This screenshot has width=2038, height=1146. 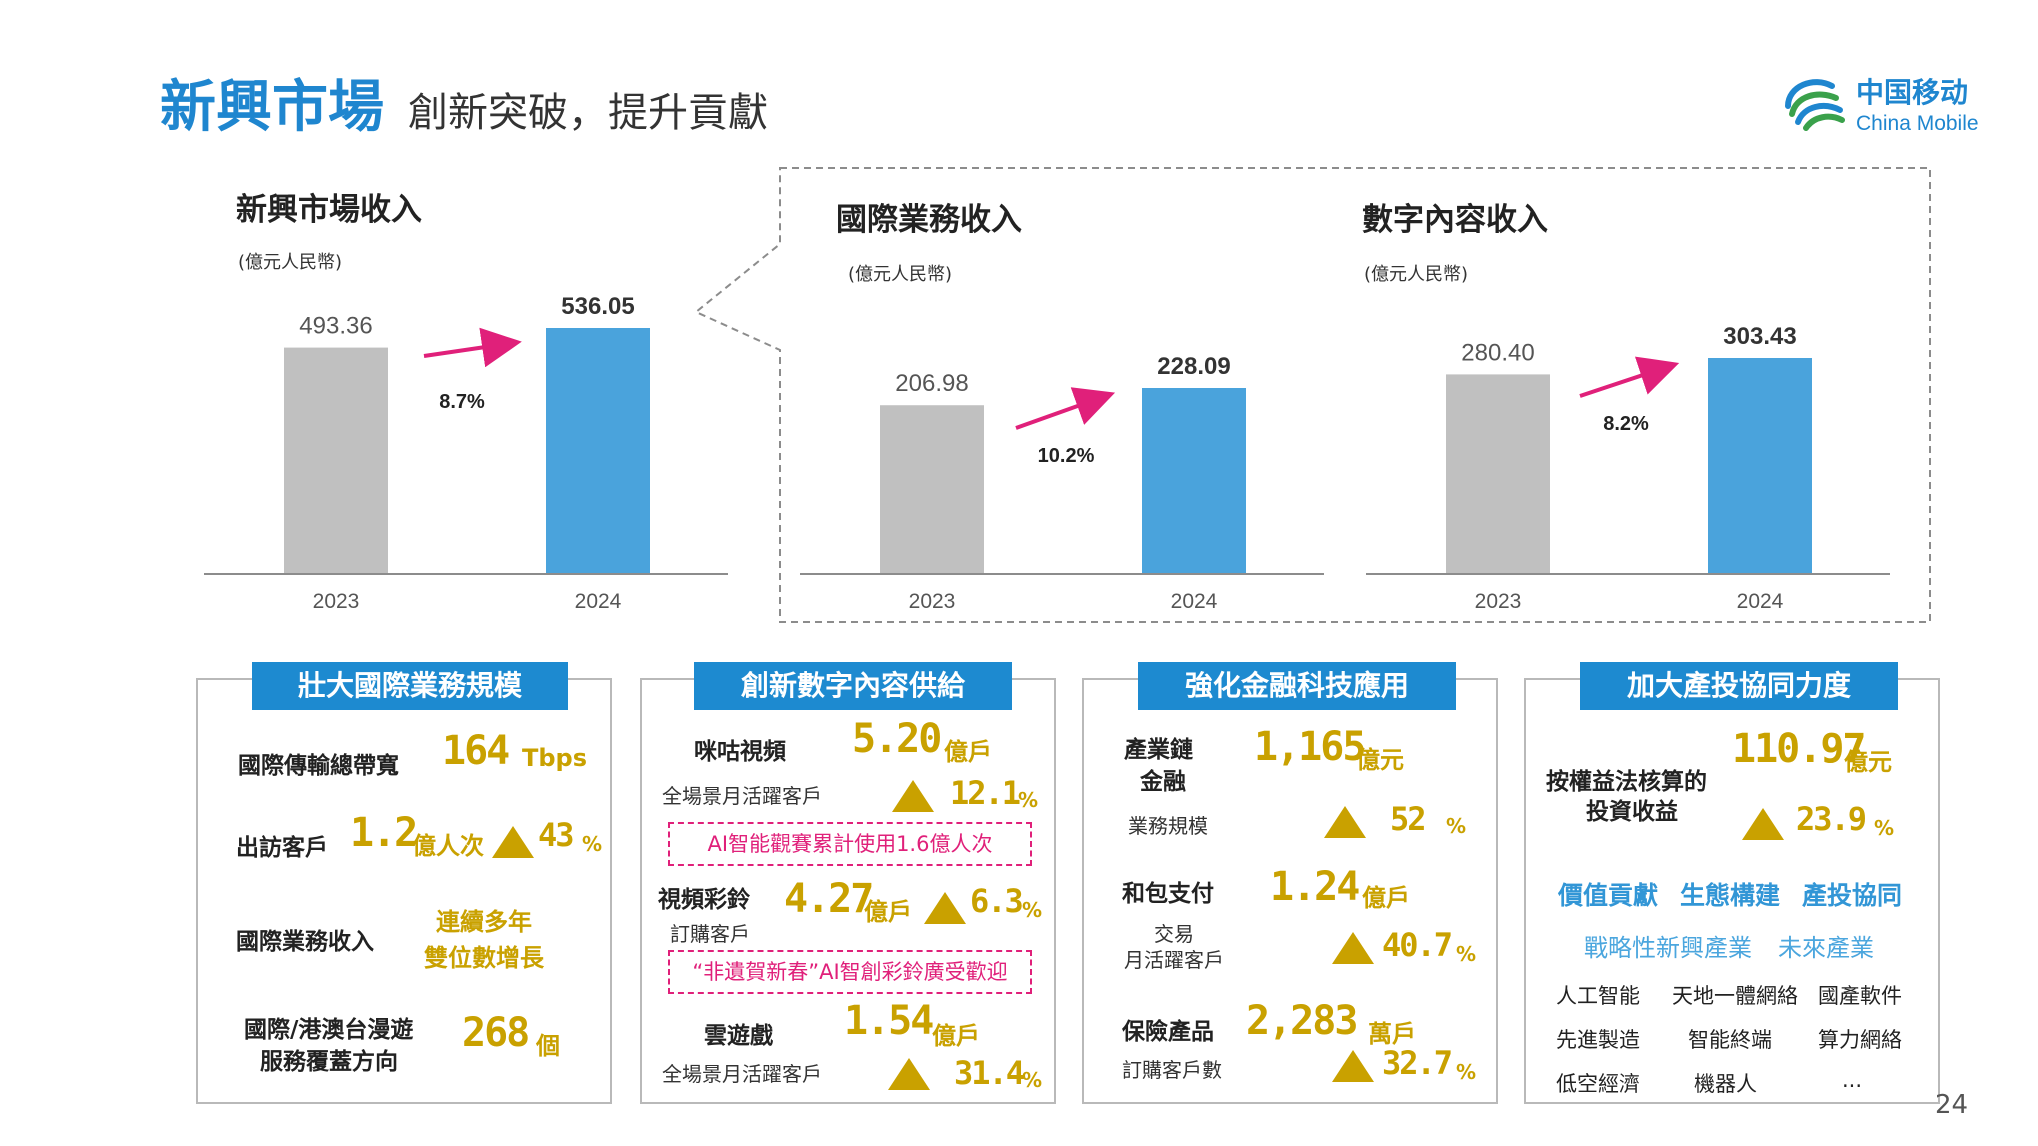 I want to click on cloud-game-sub: 全場景月活躍客戶, so click(x=742, y=1074).